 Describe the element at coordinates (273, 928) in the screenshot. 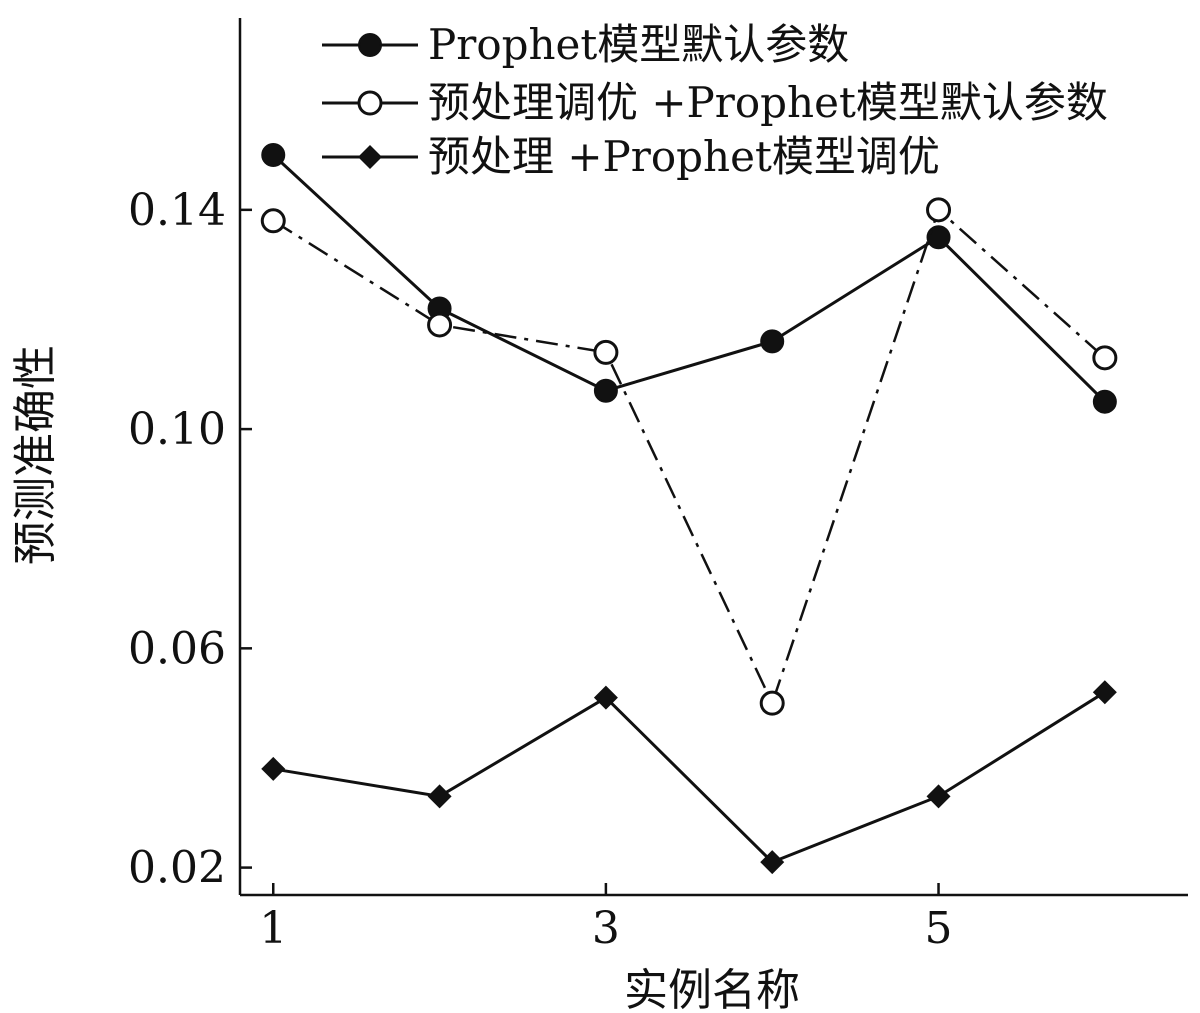

I see `x-tick-label: 1` at that location.